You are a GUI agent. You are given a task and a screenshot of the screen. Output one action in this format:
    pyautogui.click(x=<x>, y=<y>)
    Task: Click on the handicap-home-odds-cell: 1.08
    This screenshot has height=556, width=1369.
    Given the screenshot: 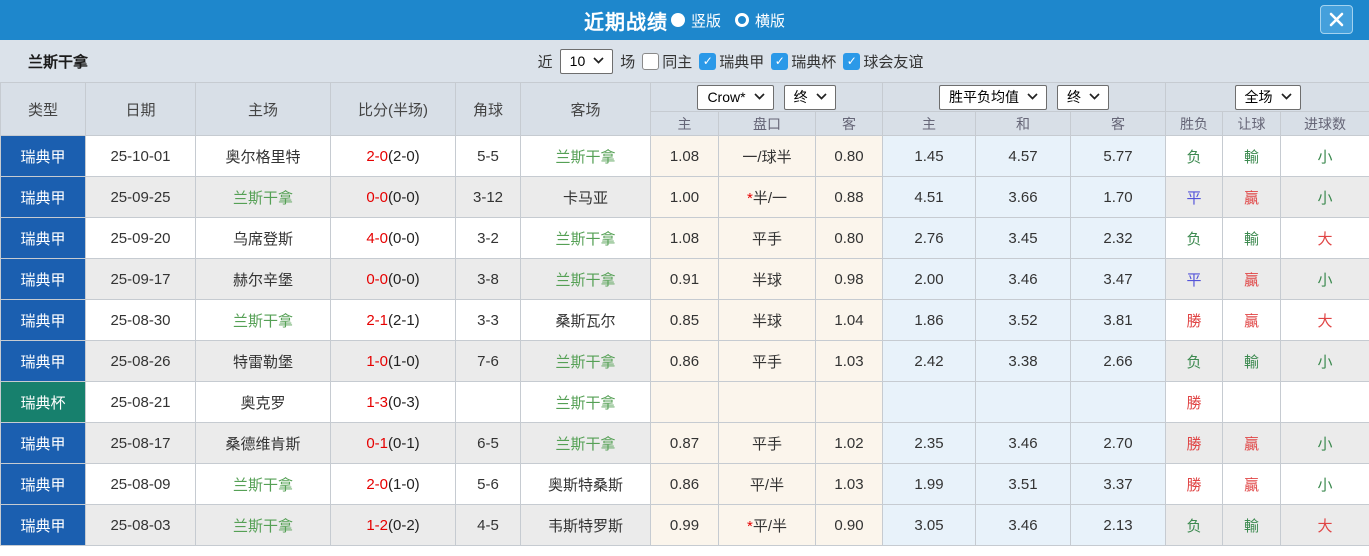 What is the action you would take?
    pyautogui.click(x=684, y=156)
    